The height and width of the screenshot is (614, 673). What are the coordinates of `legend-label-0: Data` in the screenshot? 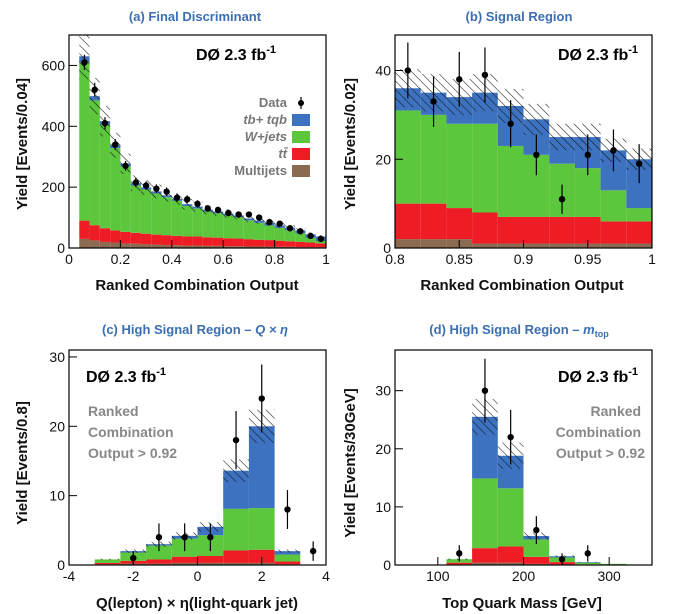 It's located at (273, 102).